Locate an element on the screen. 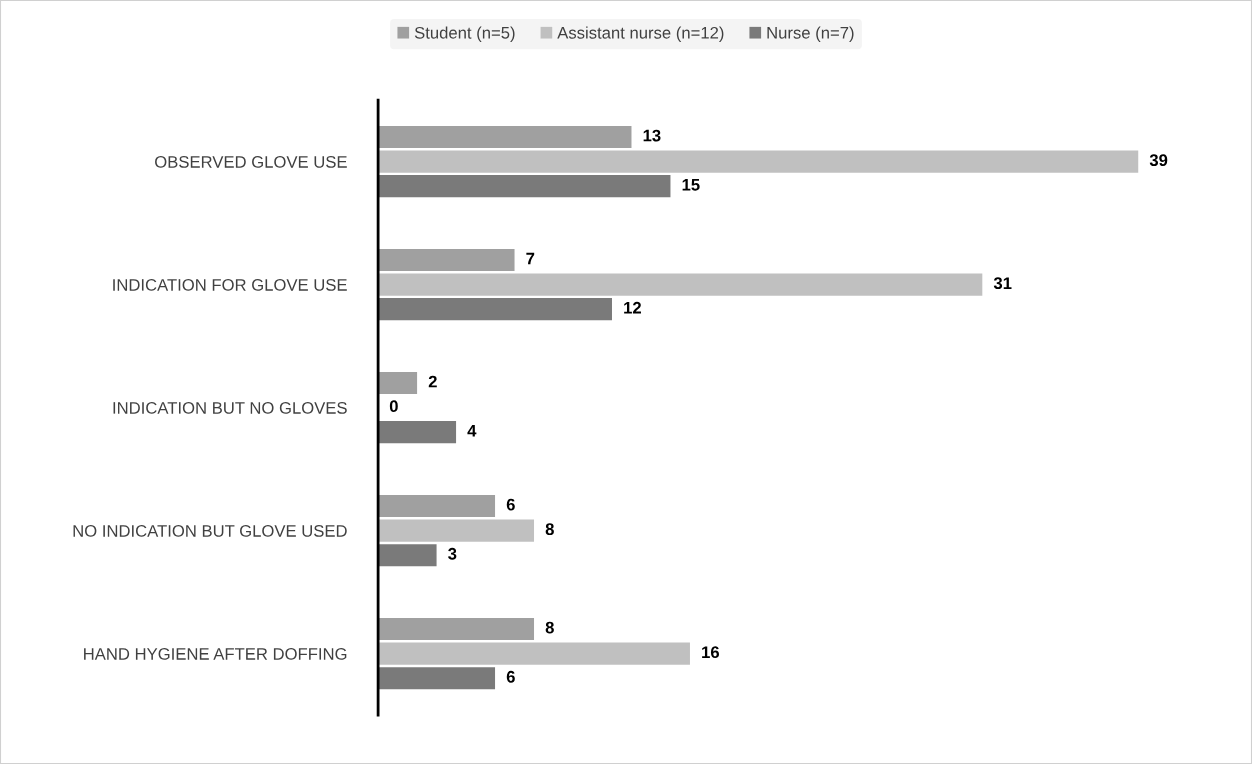 Image resolution: width=1252 pixels, height=764 pixels. data-label: 15 is located at coordinates (691, 185).